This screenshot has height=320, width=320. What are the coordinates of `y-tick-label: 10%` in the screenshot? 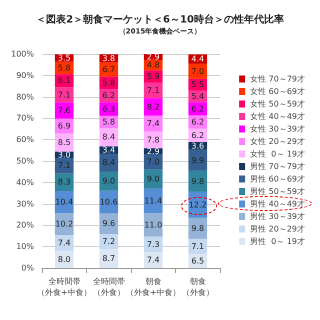 It's located at (25, 247).